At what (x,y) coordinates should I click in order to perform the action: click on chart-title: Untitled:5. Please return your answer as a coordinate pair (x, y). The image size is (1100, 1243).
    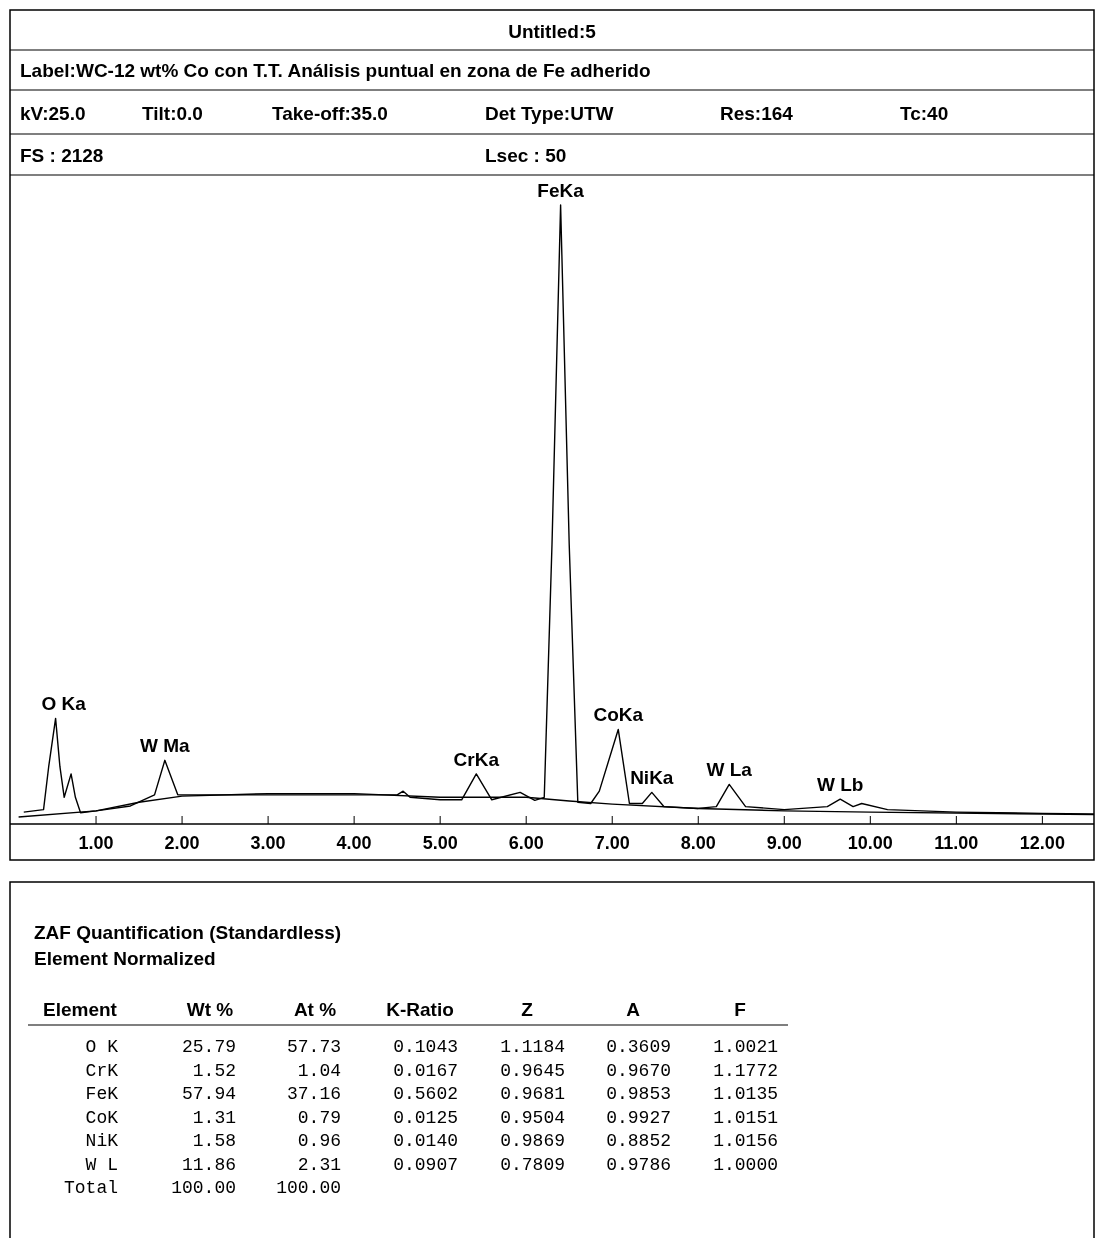
    Looking at the image, I should click on (552, 31).